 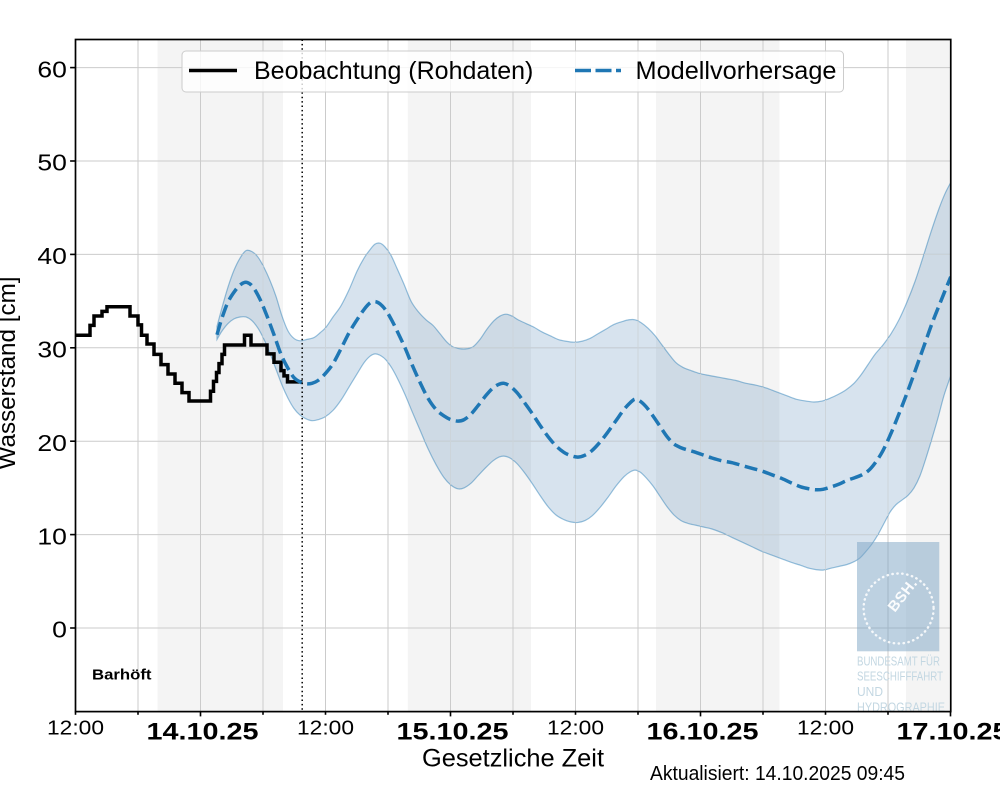 What do you see at coordinates (203, 732) in the screenshot?
I see `svg-text: 14.10.25` at bounding box center [203, 732].